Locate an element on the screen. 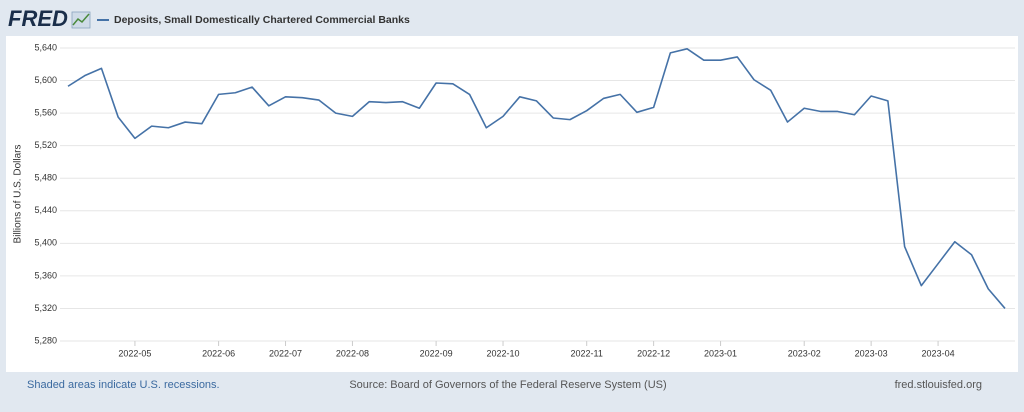 This screenshot has height=412, width=1024. y-tick-label: 5,600 is located at coordinates (45, 80).